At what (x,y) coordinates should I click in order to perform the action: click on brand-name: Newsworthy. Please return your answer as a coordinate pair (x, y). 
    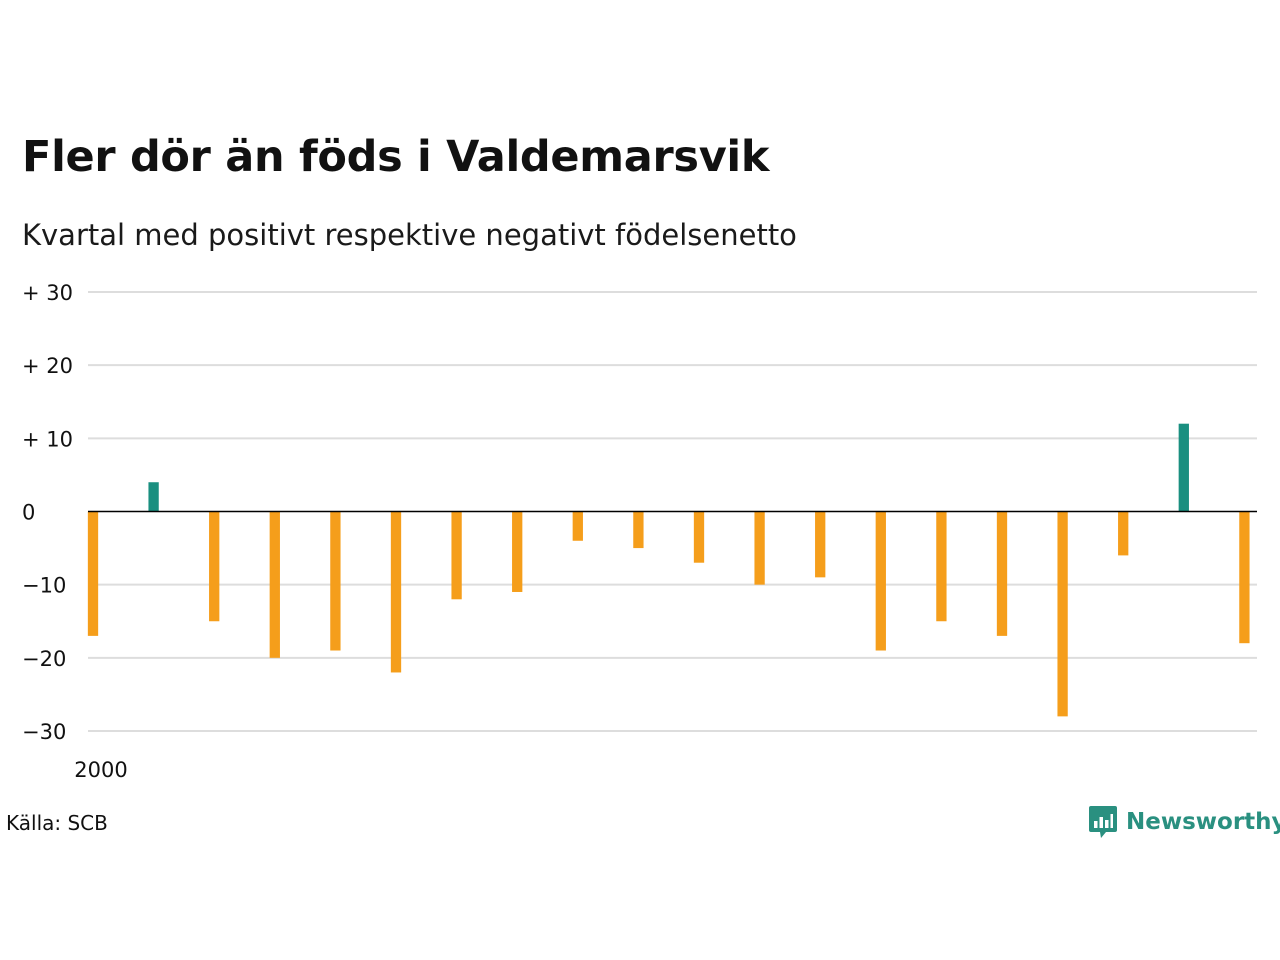
    Looking at the image, I should click on (1203, 822).